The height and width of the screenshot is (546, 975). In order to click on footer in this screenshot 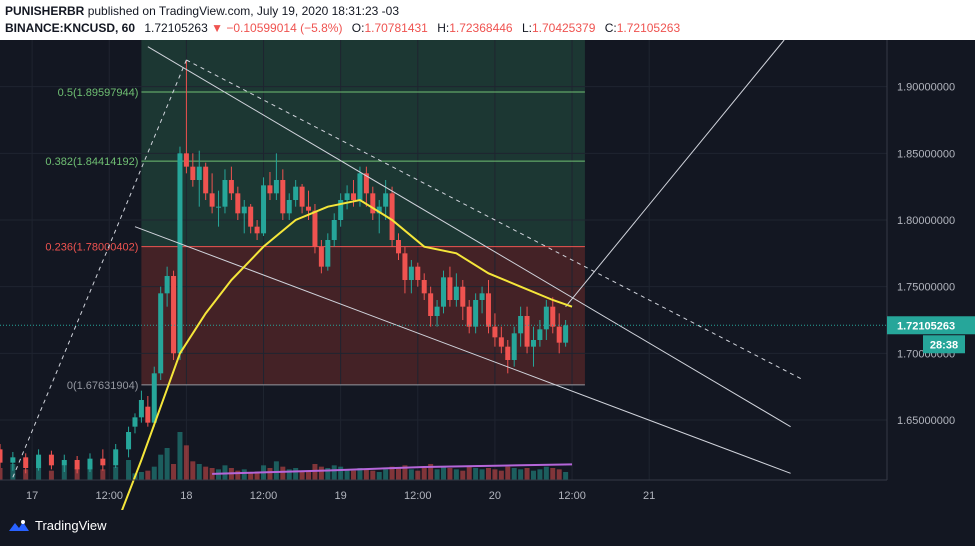, I will do `click(487, 528)`.